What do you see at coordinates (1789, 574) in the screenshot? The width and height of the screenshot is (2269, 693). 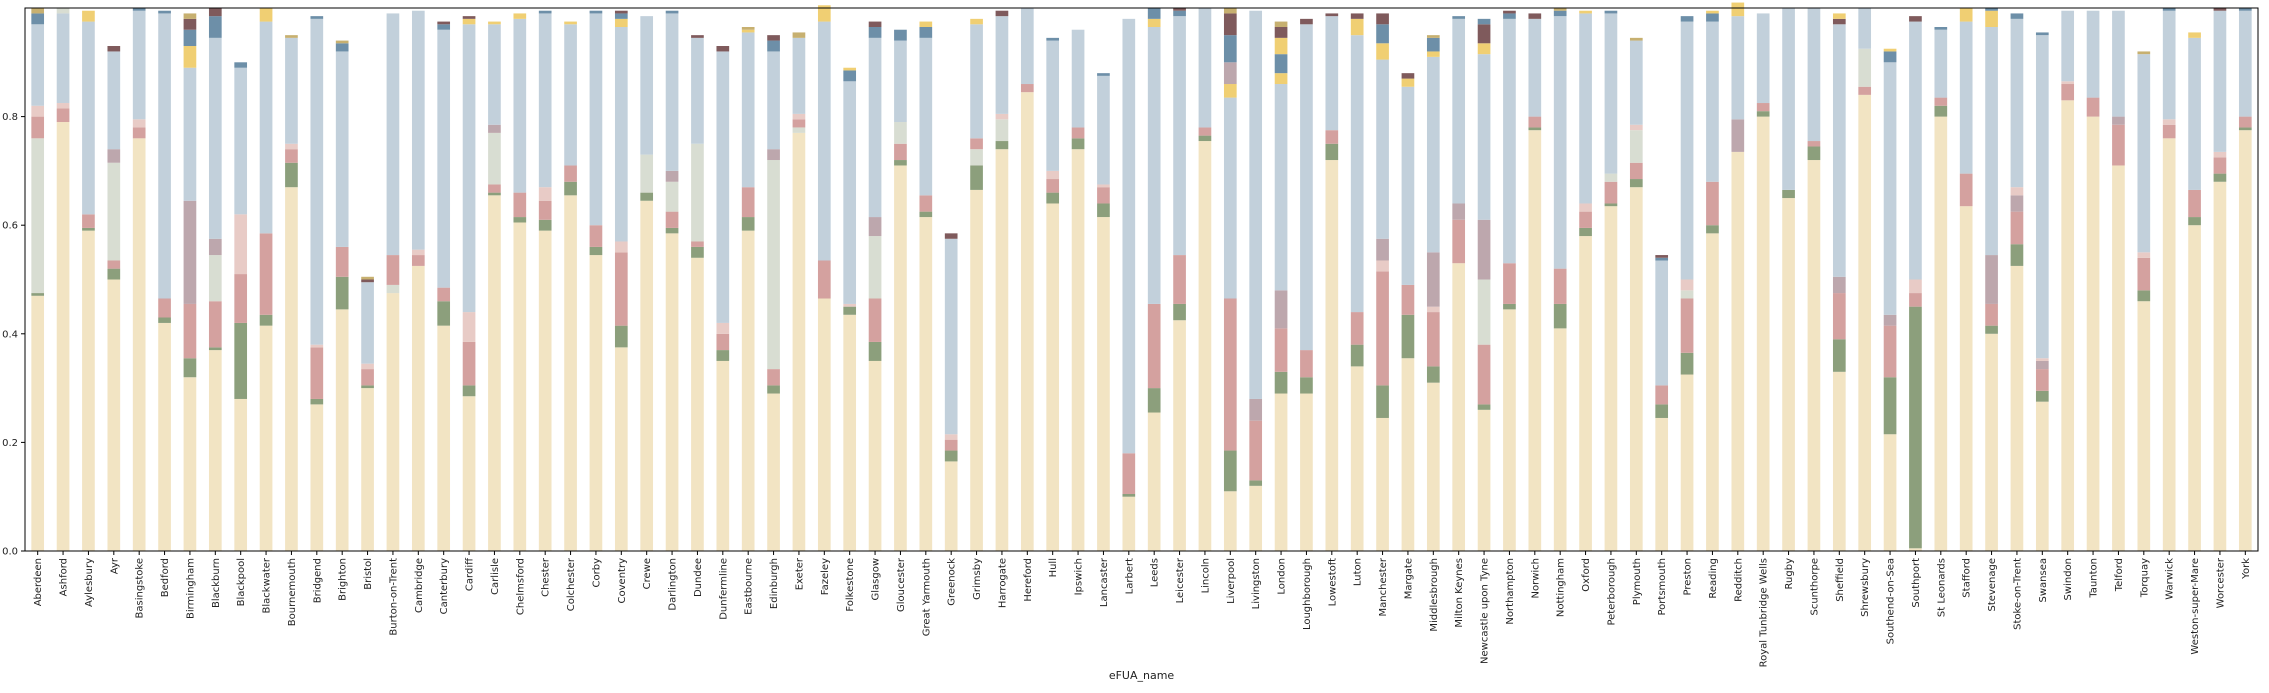 I see `x-tick-label: Rugby` at bounding box center [1789, 574].